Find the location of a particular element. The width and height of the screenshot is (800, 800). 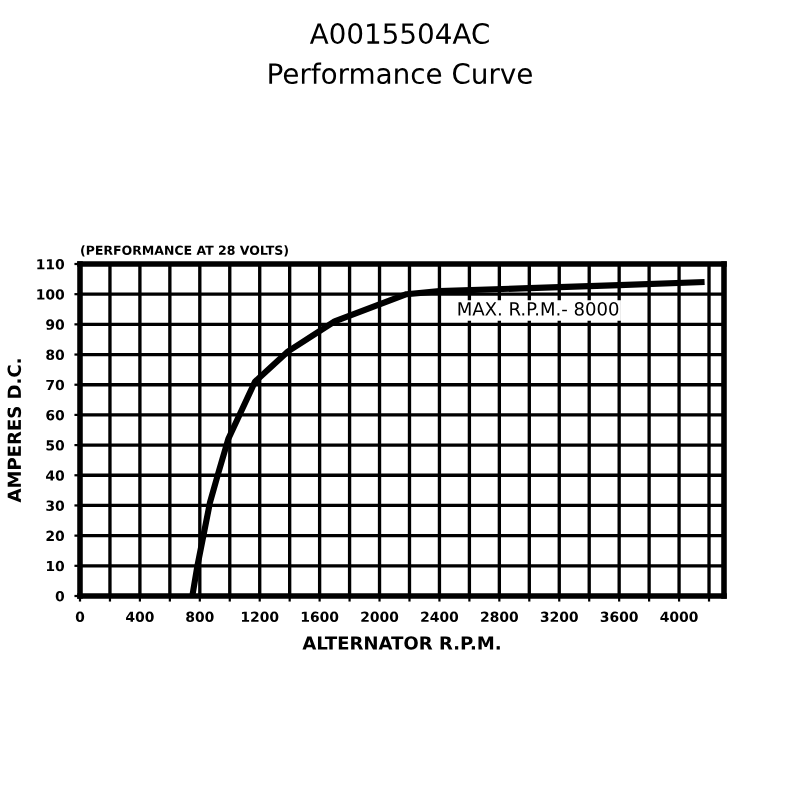

annotation: MAX. R.P.M.- 8000 is located at coordinates (538, 309).